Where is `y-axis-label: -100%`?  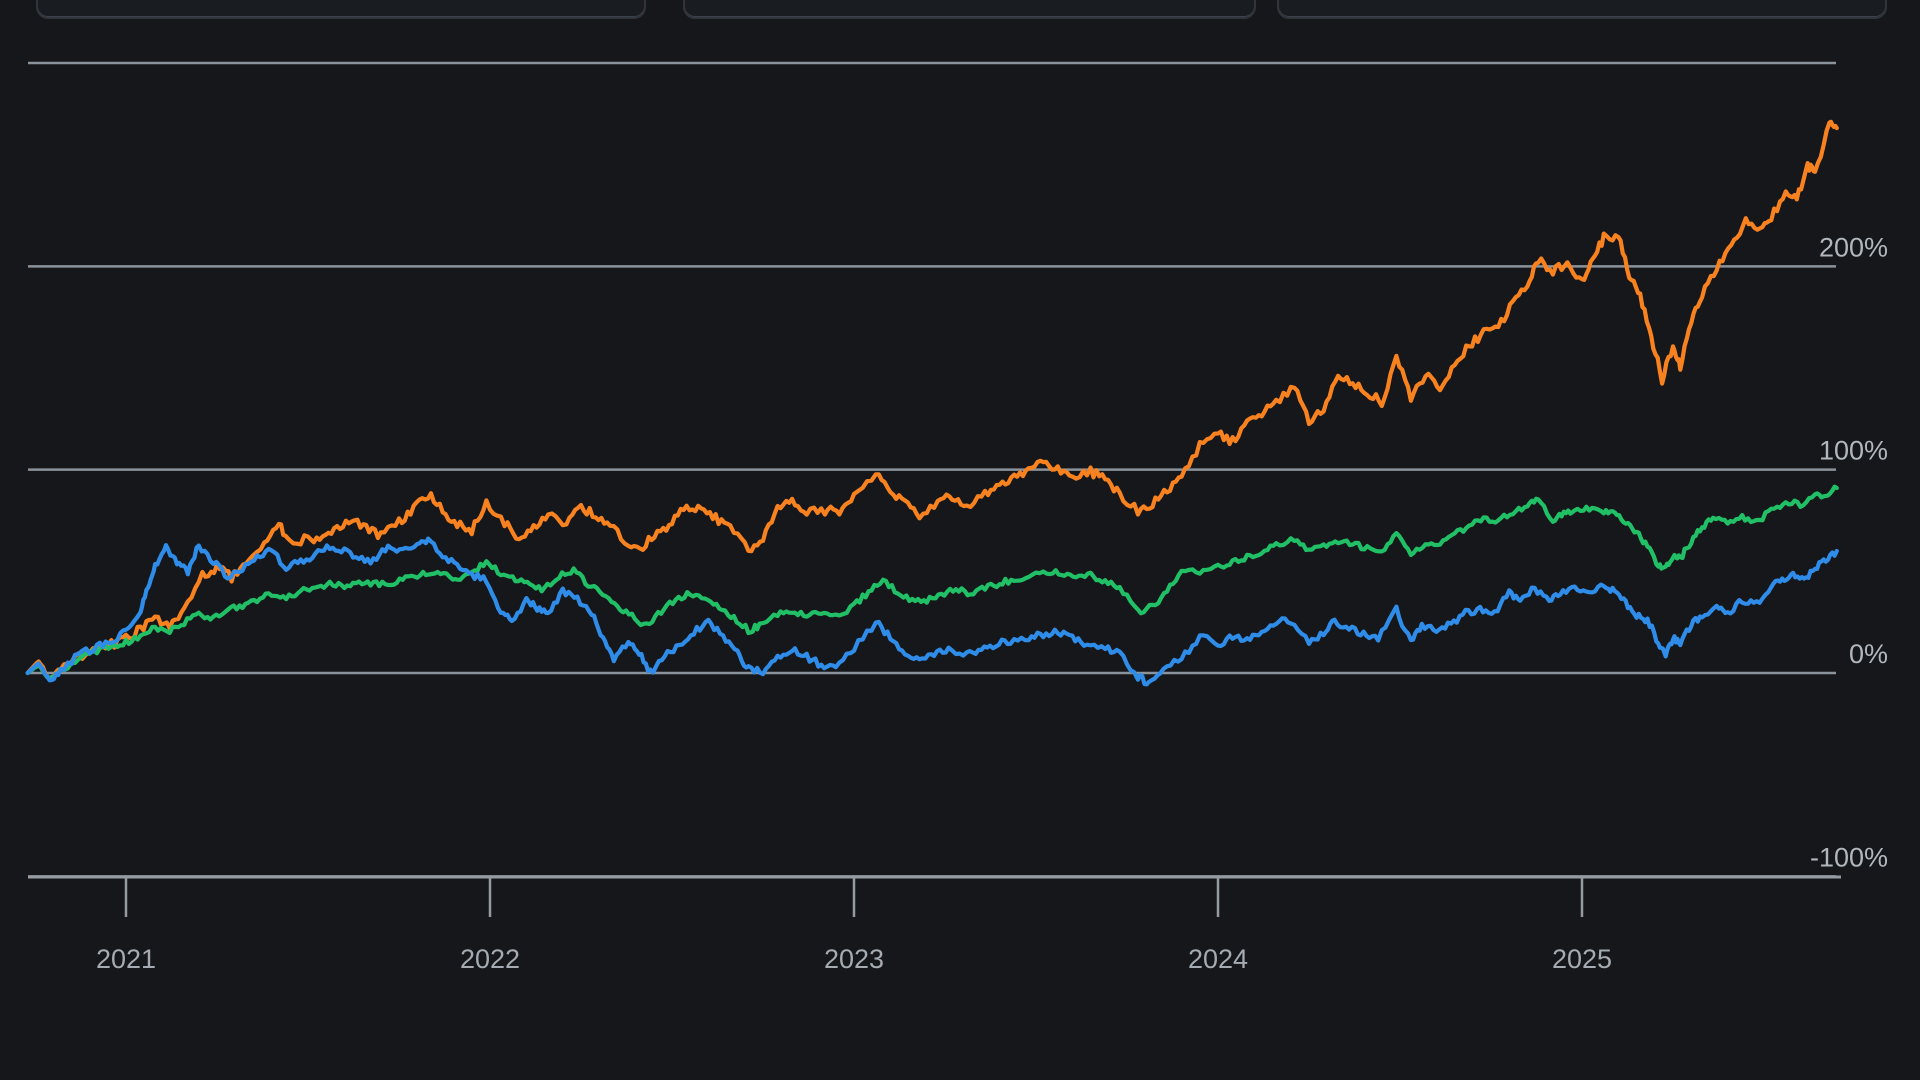
y-axis-label: -100% is located at coordinates (1849, 857).